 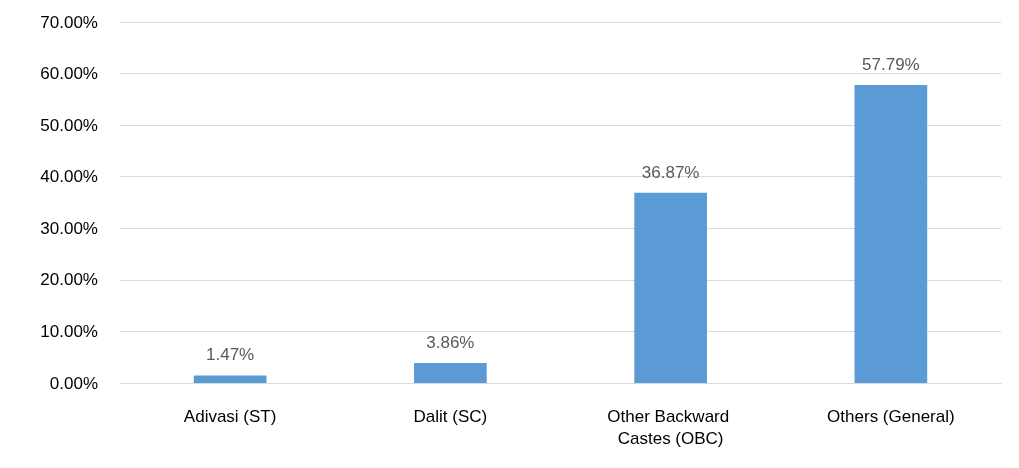 What do you see at coordinates (450, 343) in the screenshot?
I see `data-label: 3.86%` at bounding box center [450, 343].